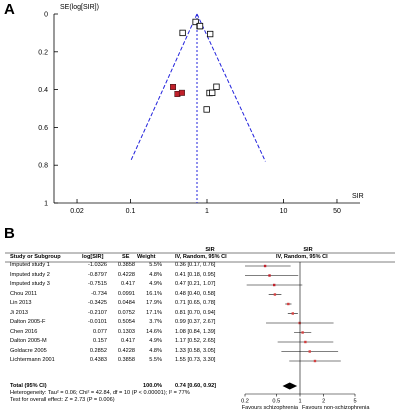 The height and width of the screenshot is (415, 400). Describe the element at coordinates (195, 274) in the screenshot. I see `ci-value: 0.41 [0.18, 0.95]` at that location.